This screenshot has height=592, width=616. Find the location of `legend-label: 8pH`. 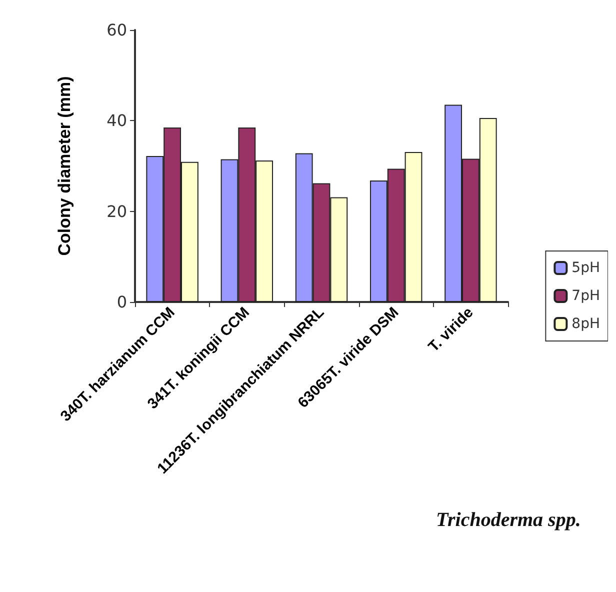

legend-label: 8pH is located at coordinates (586, 324).